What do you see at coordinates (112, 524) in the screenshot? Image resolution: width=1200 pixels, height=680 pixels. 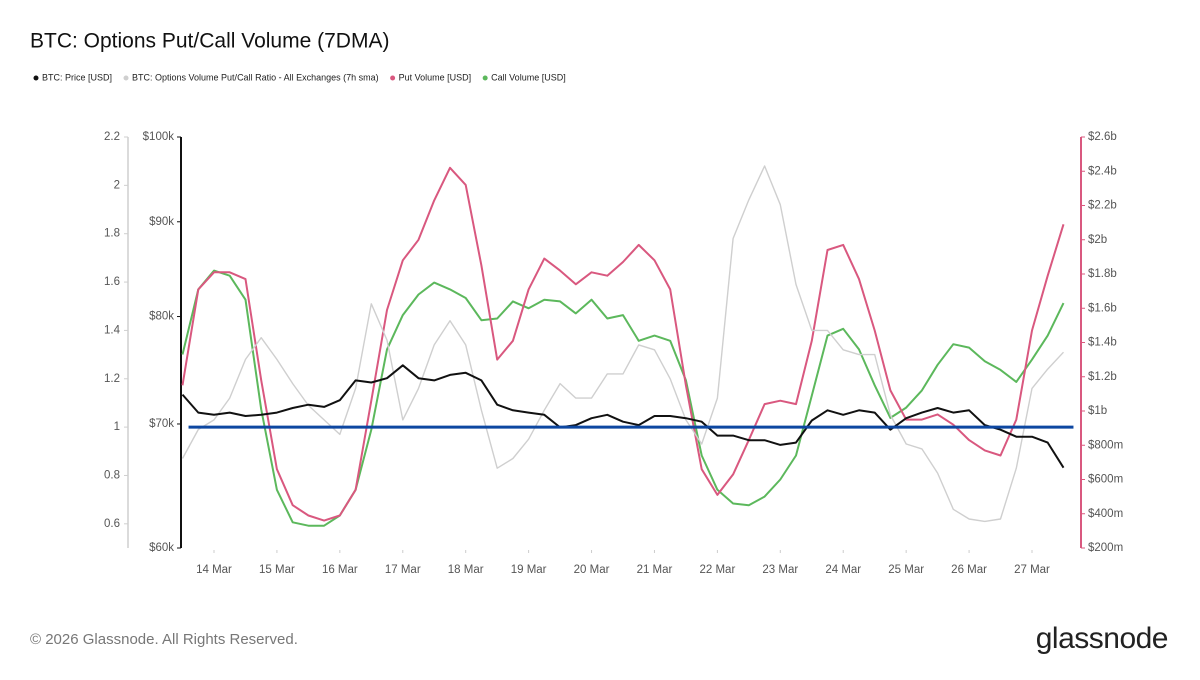 I see `y-tick-label: 0.6` at bounding box center [112, 524].